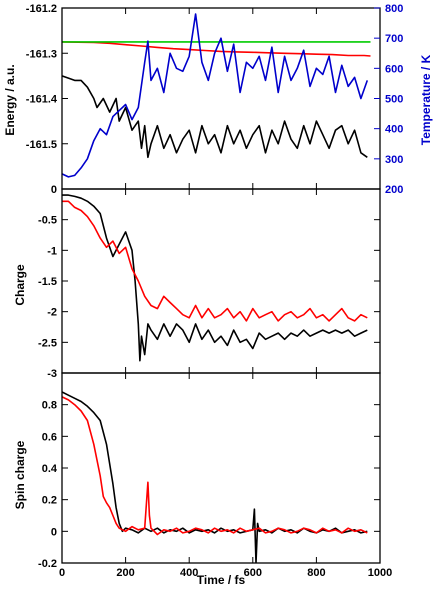  What do you see at coordinates (50, 469) in the screenshot?
I see `y-tick-label: 0.4` at bounding box center [50, 469].